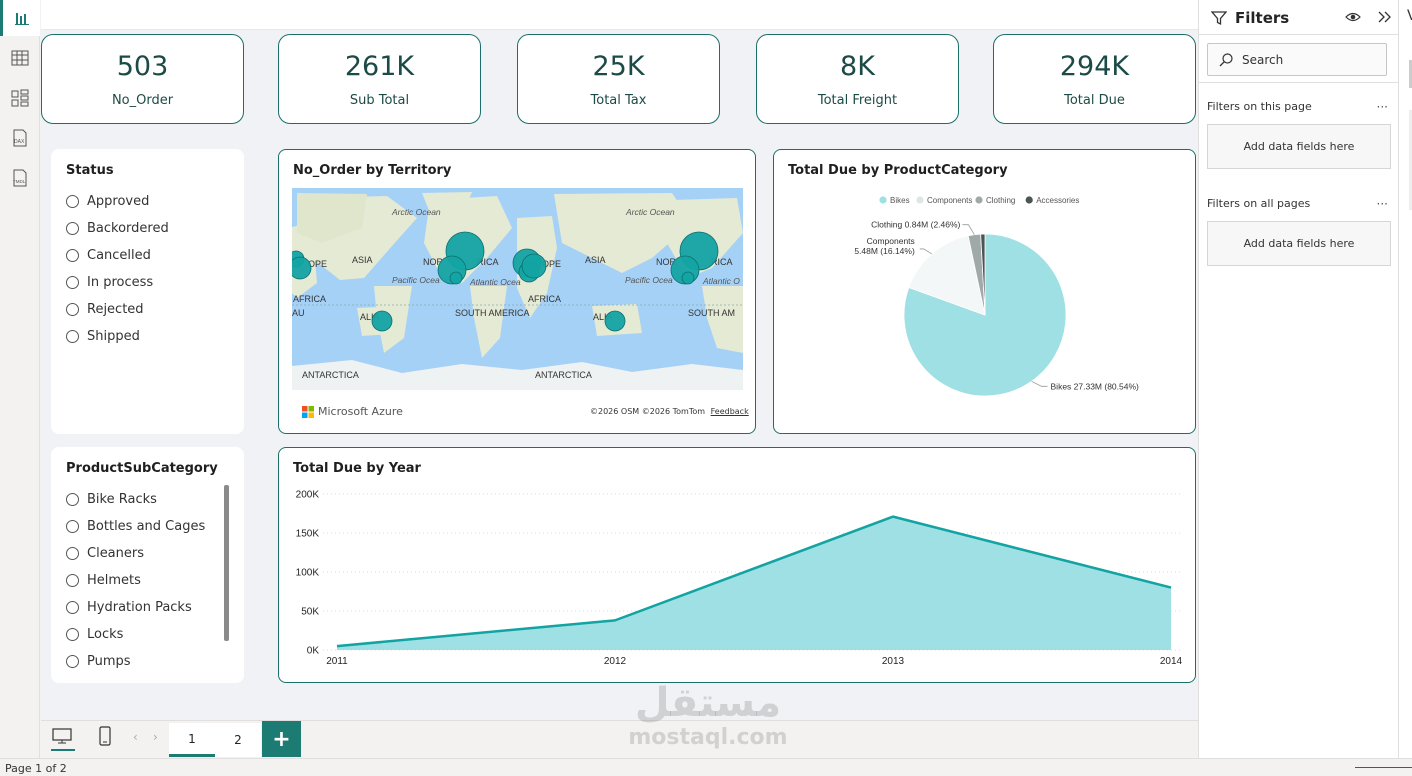 The image size is (1412, 776). I want to click on kpi-card-sub-total: 261K Sub Total, so click(379, 79).